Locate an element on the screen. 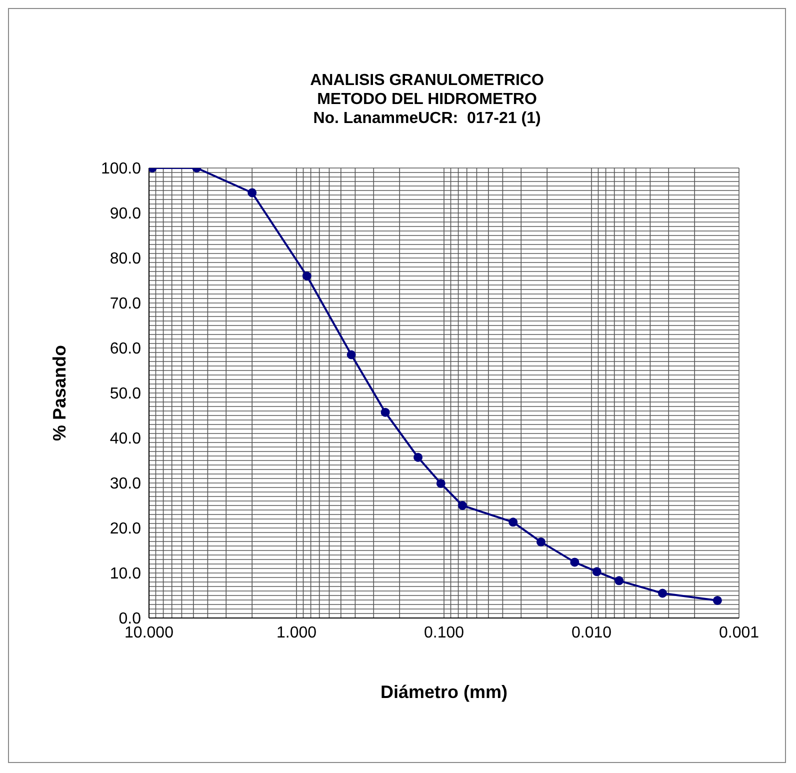  y-tick-label: 50.0 is located at coordinates (126, 394).